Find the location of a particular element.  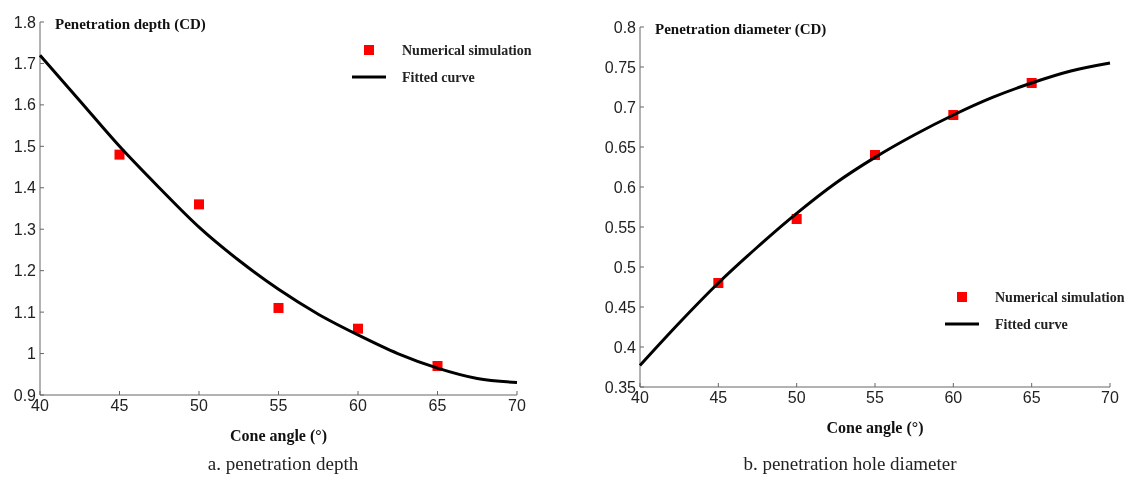

y-tick-label: 1.3 is located at coordinates (25, 229).